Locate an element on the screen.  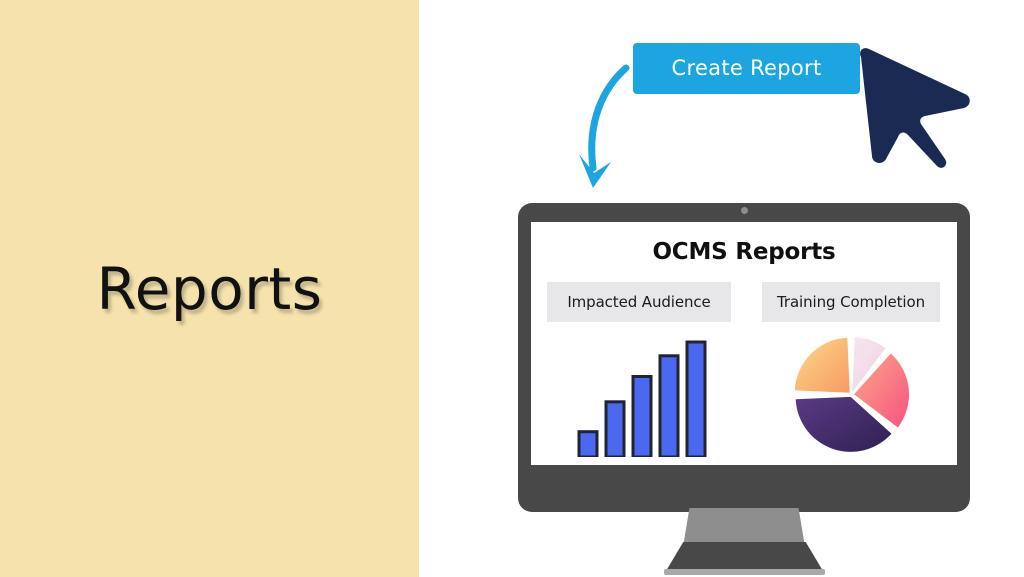
create-report-button: Create Report is located at coordinates (746, 68).